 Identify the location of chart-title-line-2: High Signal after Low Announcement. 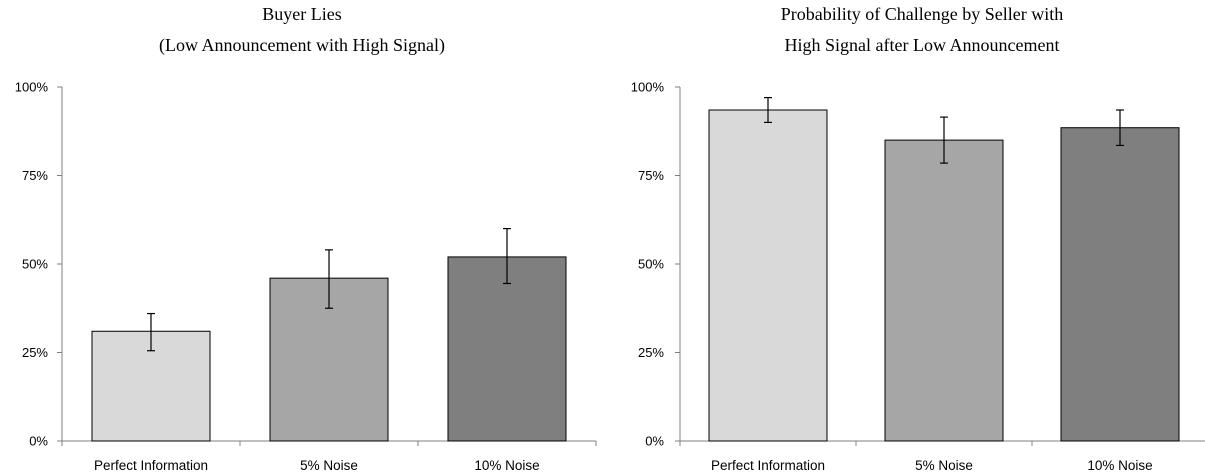
(922, 45).